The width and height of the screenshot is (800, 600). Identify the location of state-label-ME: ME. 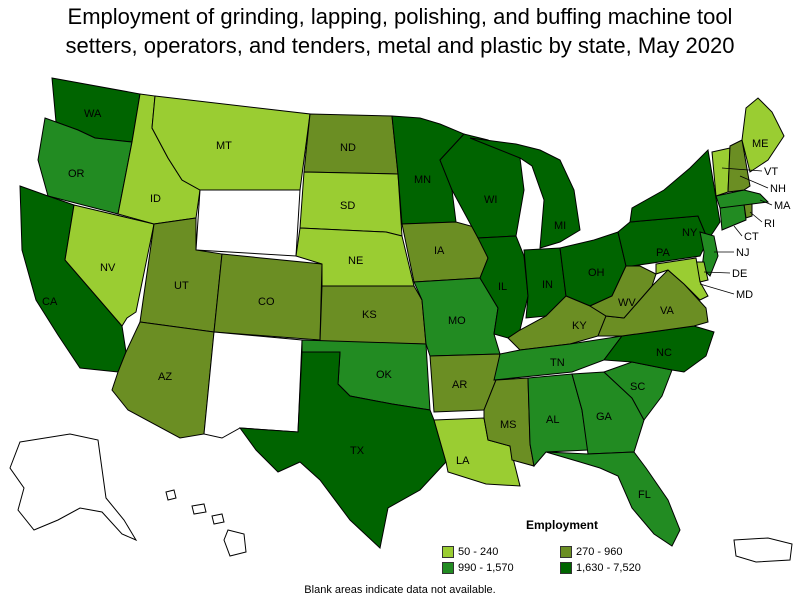
(760, 144).